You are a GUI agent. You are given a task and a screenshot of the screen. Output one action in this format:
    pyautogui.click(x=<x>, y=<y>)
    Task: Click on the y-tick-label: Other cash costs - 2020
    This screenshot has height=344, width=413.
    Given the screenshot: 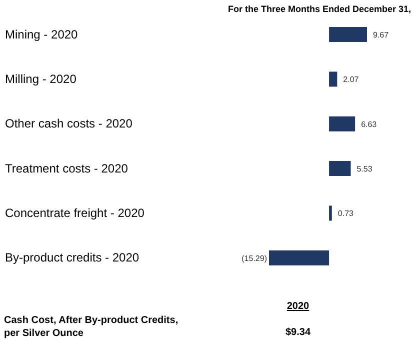 What is the action you would take?
    pyautogui.click(x=69, y=123)
    